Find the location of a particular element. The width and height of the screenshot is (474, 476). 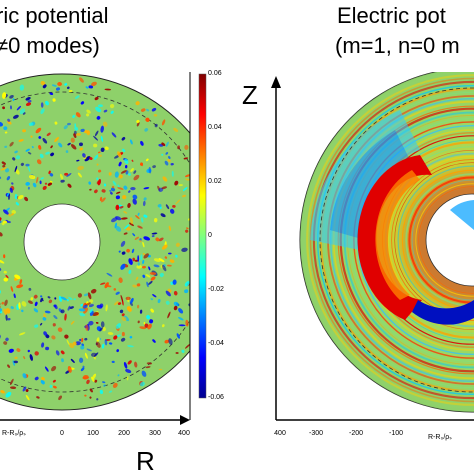

right-x-tick: -100 is located at coordinates (396, 434).